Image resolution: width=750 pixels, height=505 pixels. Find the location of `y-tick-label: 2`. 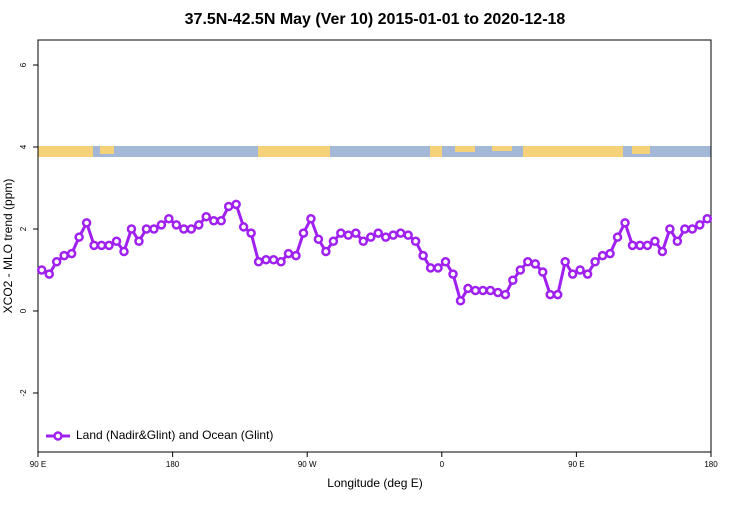

y-tick-label: 2 is located at coordinates (23, 228).